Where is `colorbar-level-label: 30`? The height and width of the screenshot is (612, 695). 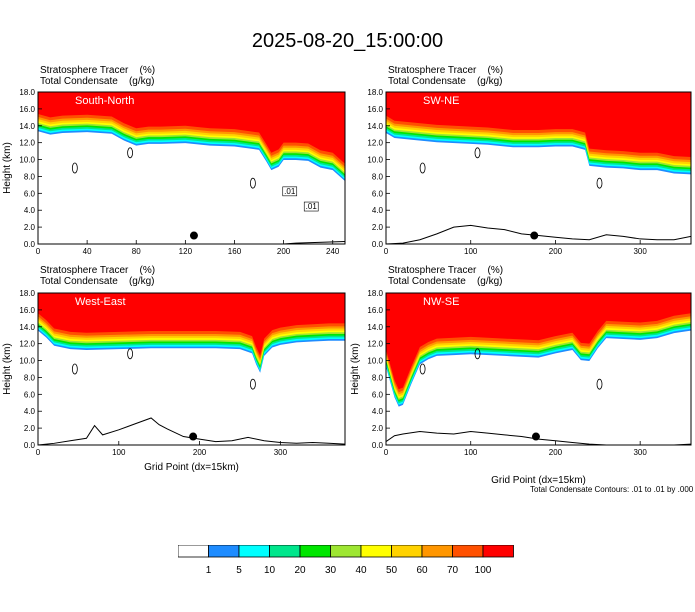 colorbar-level-label: 30 is located at coordinates (331, 570).